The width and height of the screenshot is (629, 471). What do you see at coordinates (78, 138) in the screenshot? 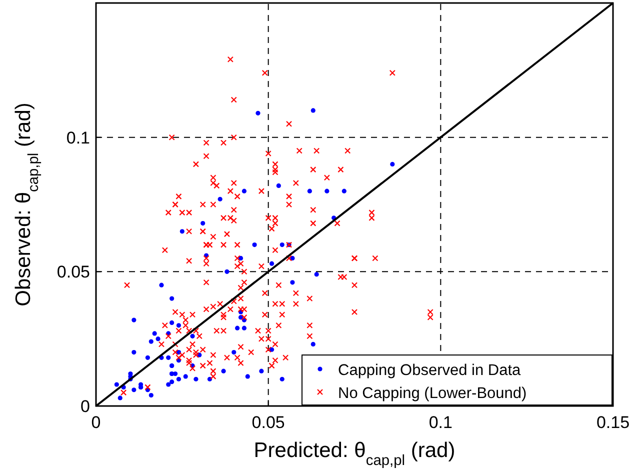
I see `y-tick-label: 0.1` at bounding box center [78, 138].